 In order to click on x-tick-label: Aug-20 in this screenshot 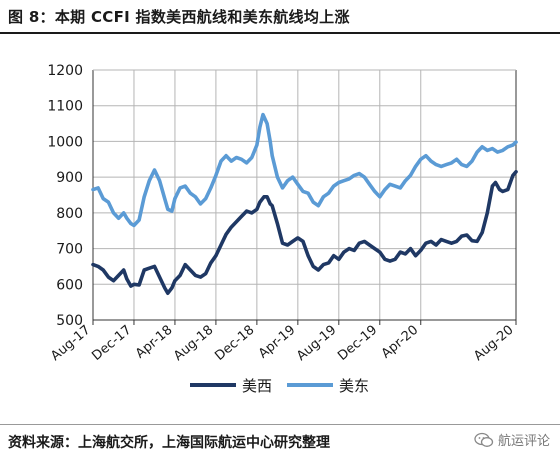, I will do `click(493, 343)`.